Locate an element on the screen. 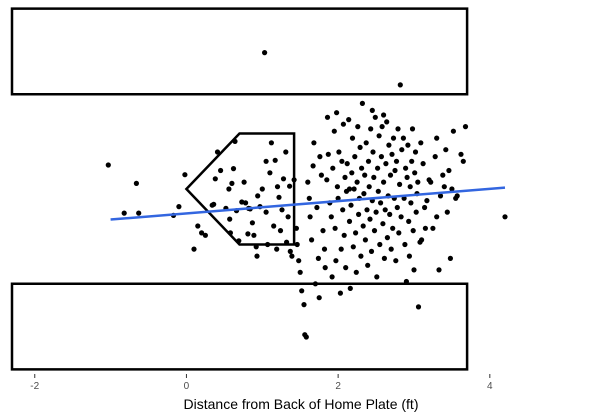  x-axis-title: Distance from Back of Home Plate (ft) is located at coordinates (301, 404).